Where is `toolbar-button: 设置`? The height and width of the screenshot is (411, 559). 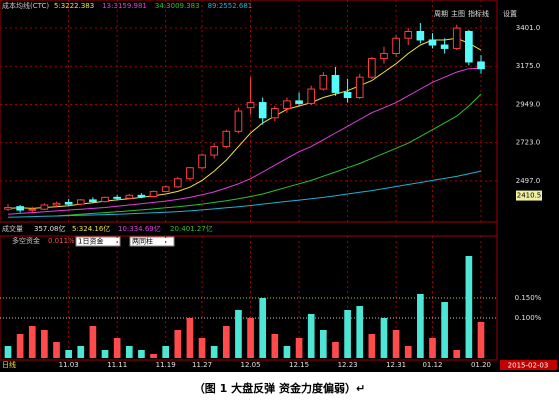 toolbar-button: 设置 is located at coordinates (510, 13).